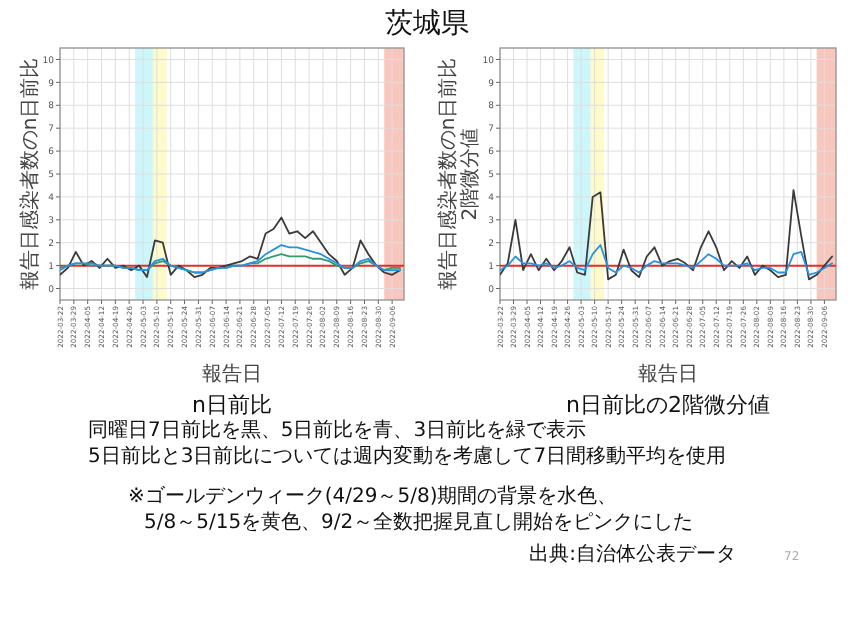 This screenshot has width=854, height=640. Describe the element at coordinates (337, 430) in the screenshot. I see `text: 同曜日7日前比を黒、5日前比を青、3日前比を緑で表示` at that location.